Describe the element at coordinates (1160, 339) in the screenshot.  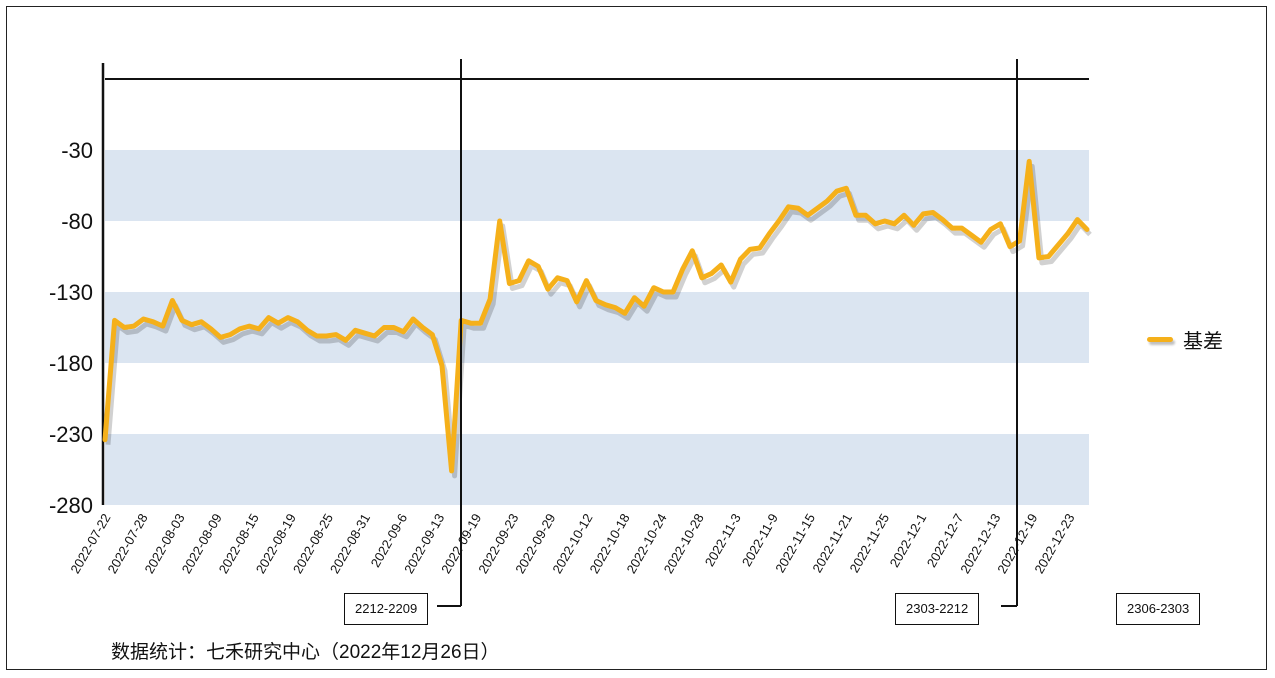
I see `legend-swatch` at that location.